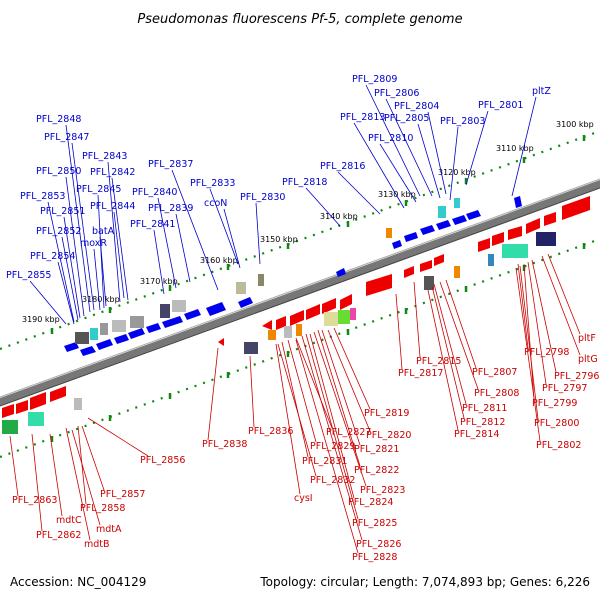 Image resolution: width=600 pixels, height=600 pixels. I want to click on gene-label: PFL_2827, so click(348, 432).